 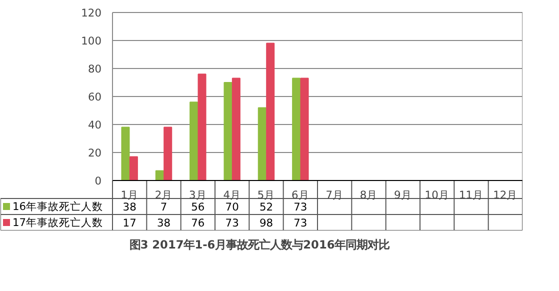 I want to click on x-tick-label: 3月, so click(x=198, y=195).